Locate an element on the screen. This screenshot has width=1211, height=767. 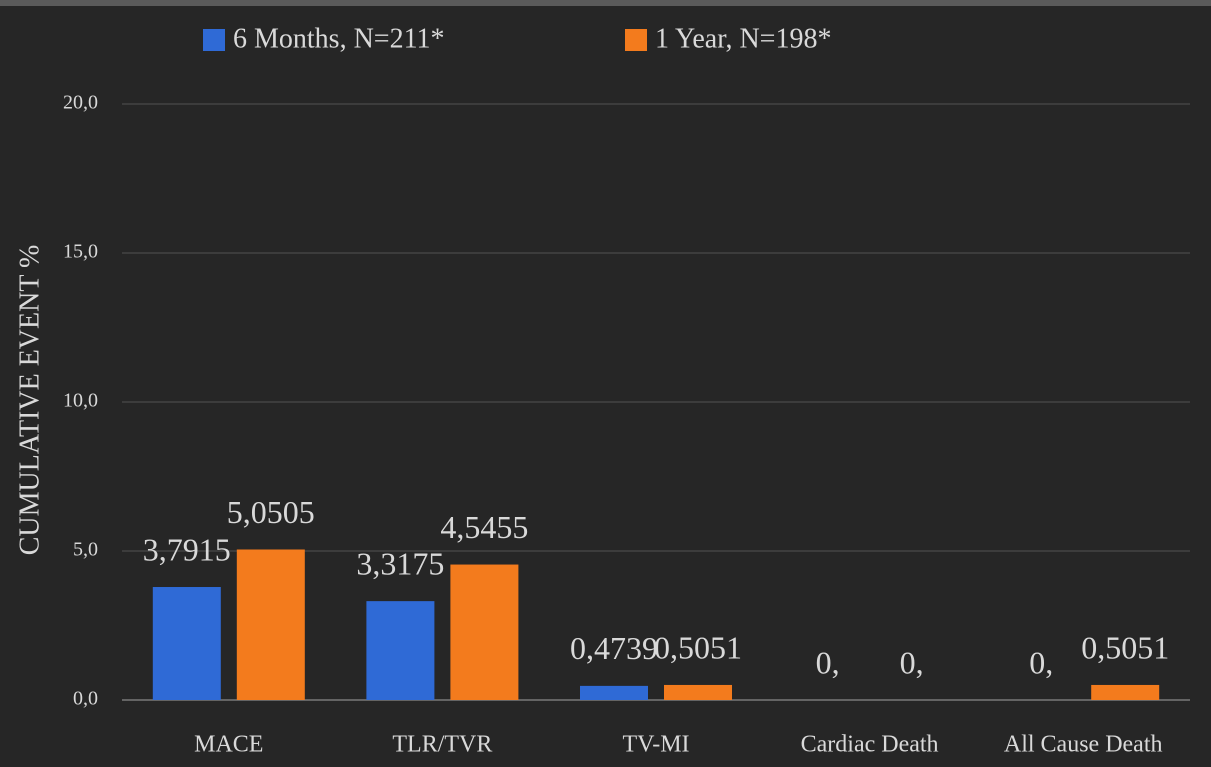
x-tick-label: Cardiac Death is located at coordinates (870, 745).